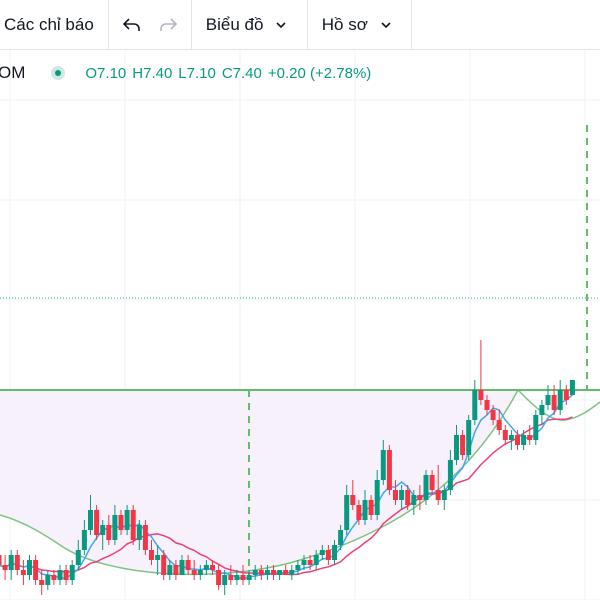  What do you see at coordinates (241, 73) in the screenshot?
I see `legend-close: C7.40` at bounding box center [241, 73].